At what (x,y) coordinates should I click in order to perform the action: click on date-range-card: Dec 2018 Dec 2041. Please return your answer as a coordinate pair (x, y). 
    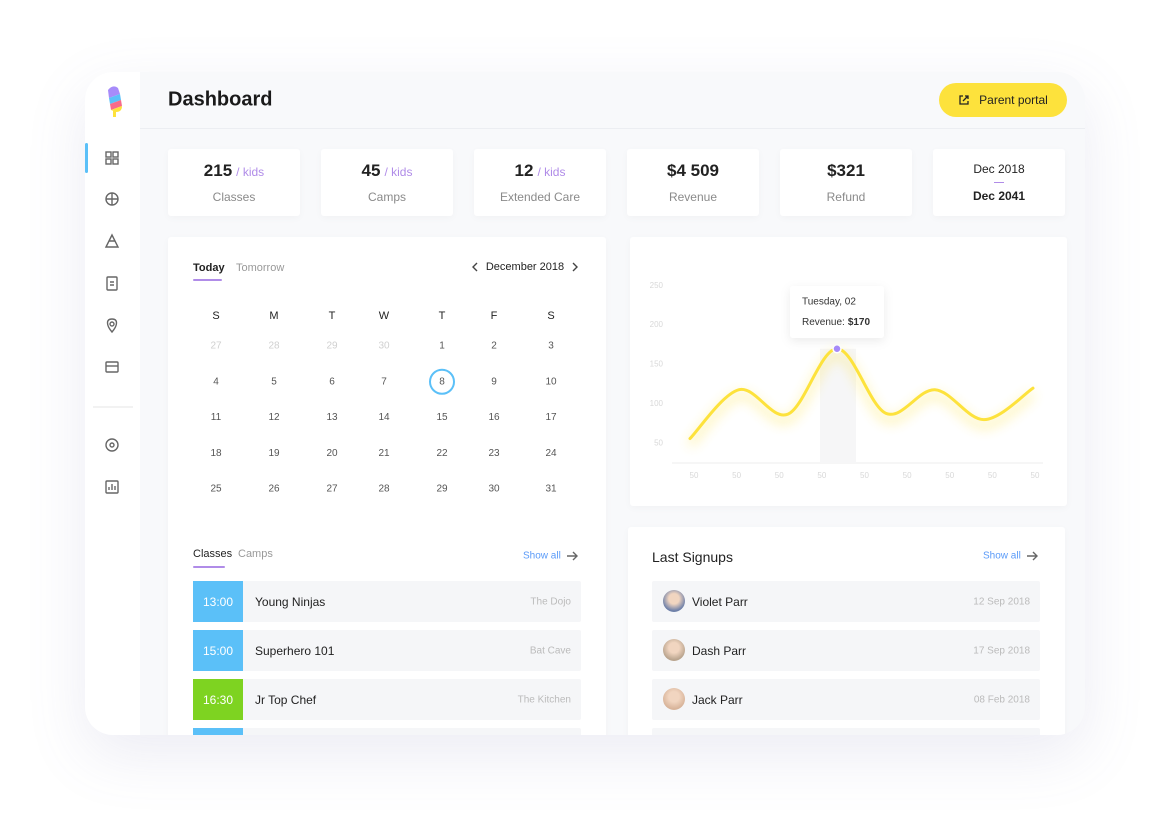
    Looking at the image, I should click on (999, 182).